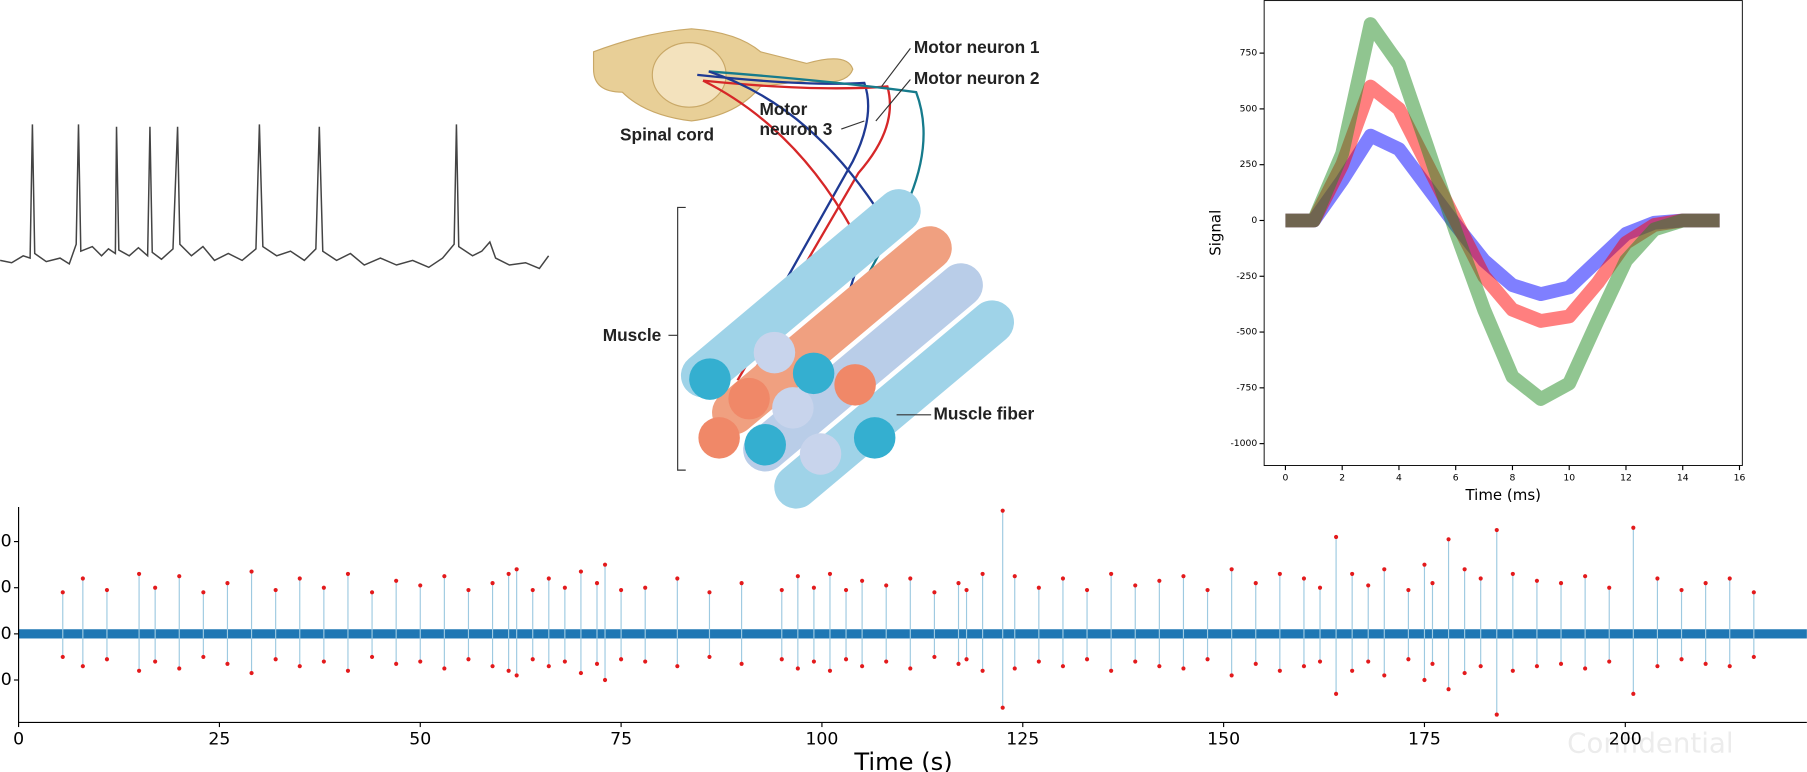 The height and width of the screenshot is (772, 1807). What do you see at coordinates (275, 197) in the screenshot?
I see `trace` at bounding box center [275, 197].